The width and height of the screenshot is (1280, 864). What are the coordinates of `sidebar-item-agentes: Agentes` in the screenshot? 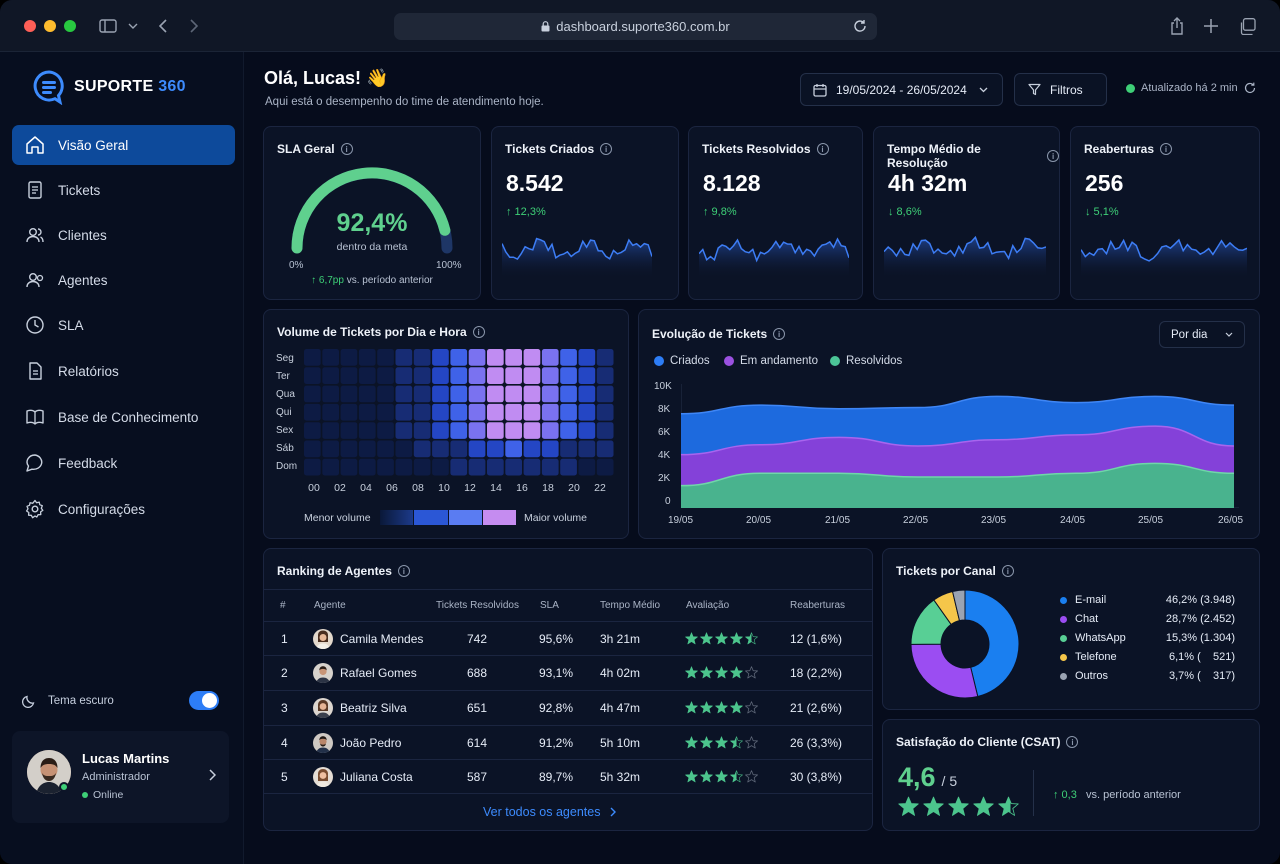 It's located at (123, 280).